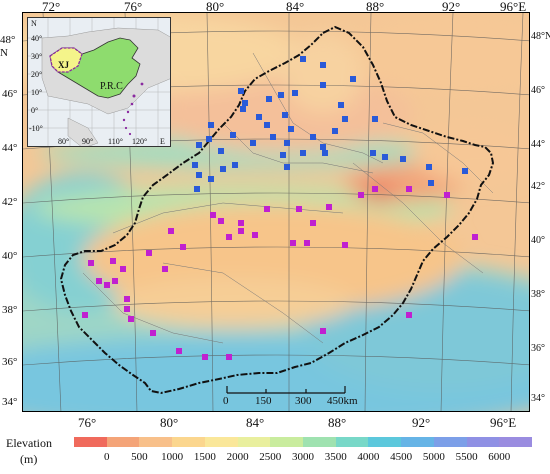 The image size is (550, 474). What do you see at coordinates (255, 422) in the screenshot?
I see `lon-label-bottom: 84°` at bounding box center [255, 422].